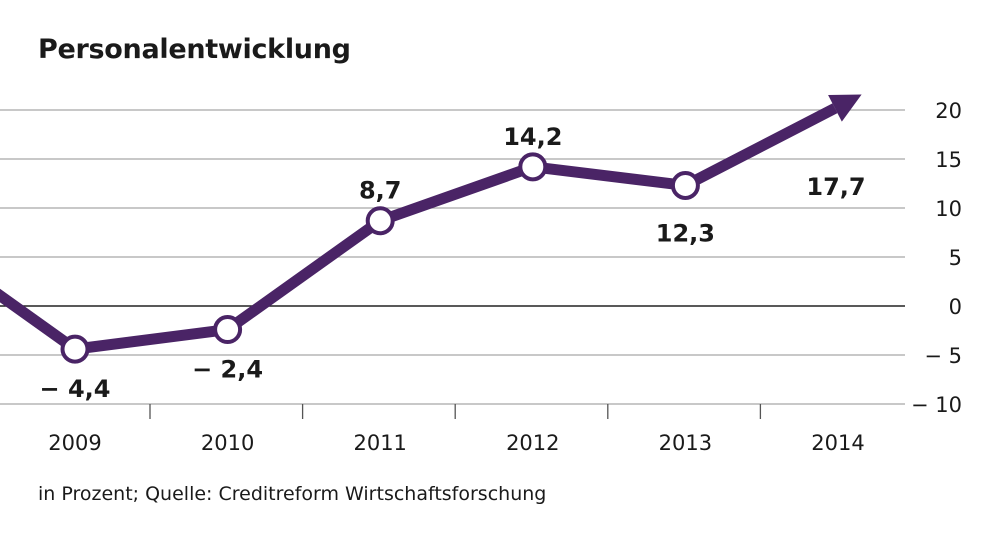  What do you see at coordinates (845, 108) in the screenshot?
I see `arrowhead` at bounding box center [845, 108].